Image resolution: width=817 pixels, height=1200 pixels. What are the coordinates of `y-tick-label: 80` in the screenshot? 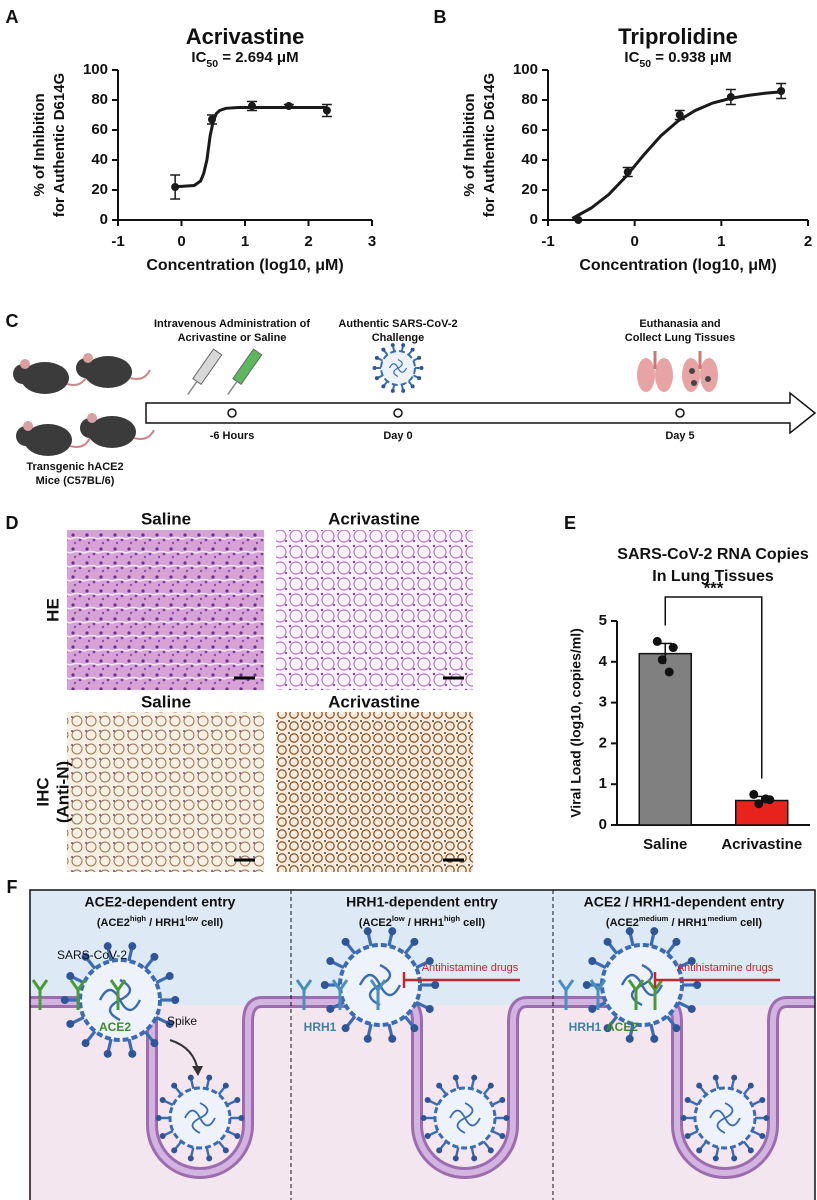 It's located at (99, 99).